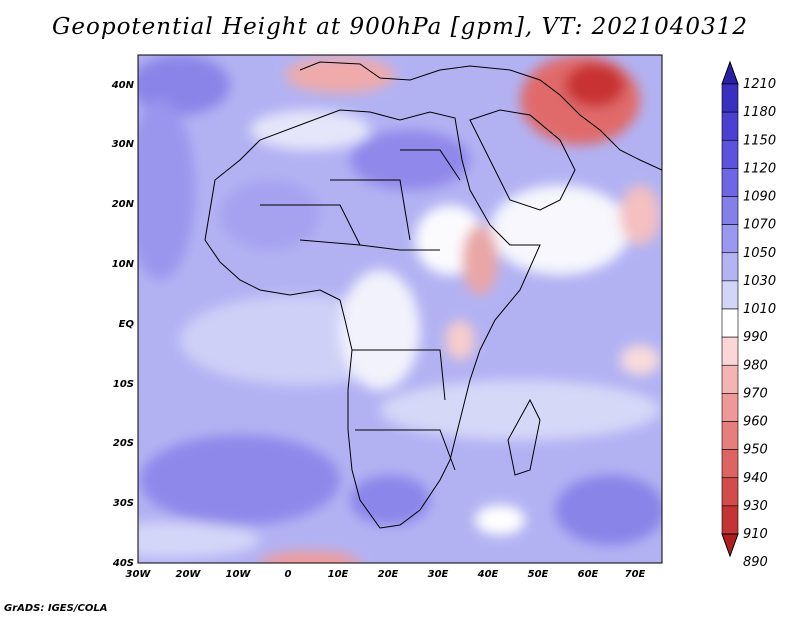 The image size is (800, 618). Describe the element at coordinates (730, 545) in the screenshot. I see `colorbar-bottom-arrow` at that location.